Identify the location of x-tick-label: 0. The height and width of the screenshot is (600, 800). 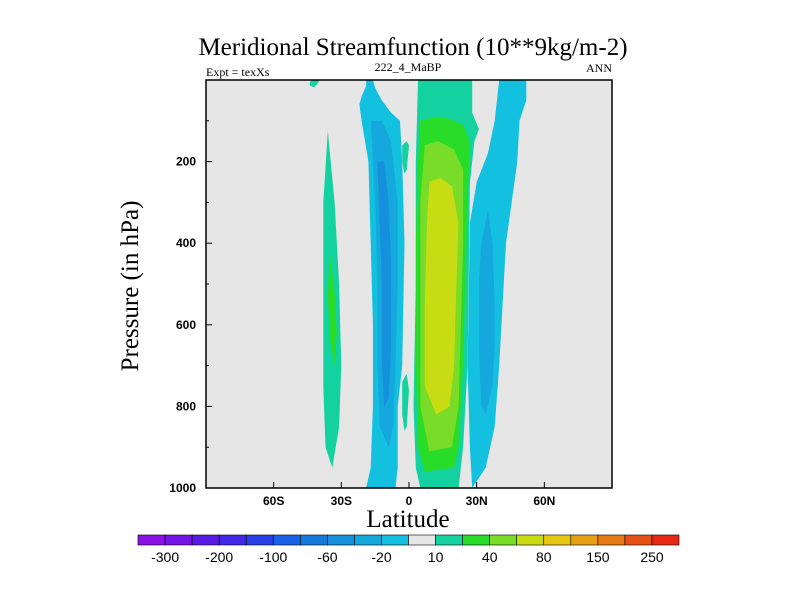
(409, 501).